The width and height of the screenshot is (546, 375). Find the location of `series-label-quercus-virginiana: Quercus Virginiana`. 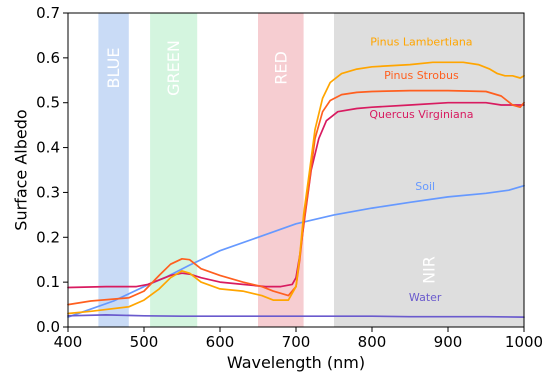

series-label-quercus-virginiana: Quercus Virginiana is located at coordinates (421, 114).